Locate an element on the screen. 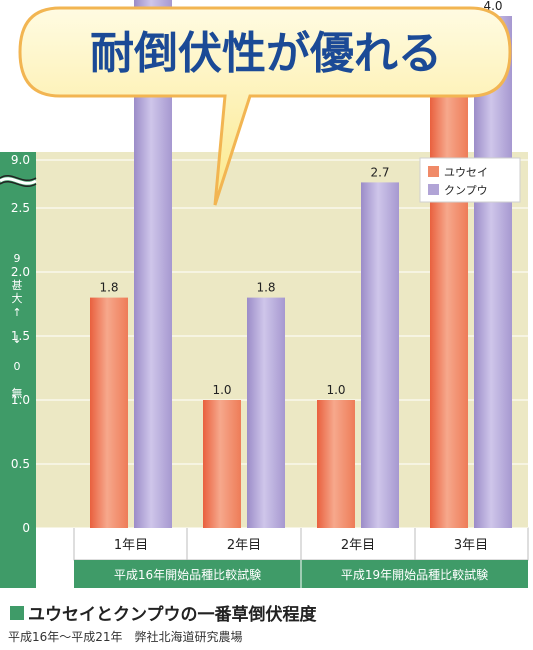  y-tick-label-break: 9.0 is located at coordinates (20, 160).